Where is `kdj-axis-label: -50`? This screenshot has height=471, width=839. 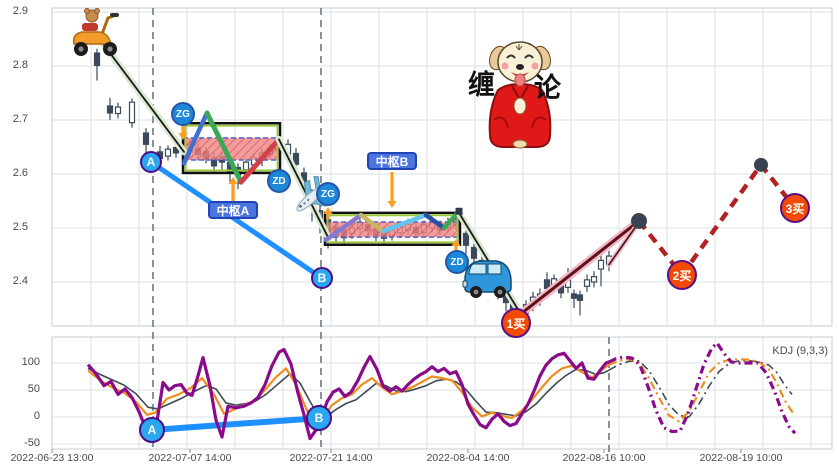 kdj-axis-label: -50 is located at coordinates (32, 443).